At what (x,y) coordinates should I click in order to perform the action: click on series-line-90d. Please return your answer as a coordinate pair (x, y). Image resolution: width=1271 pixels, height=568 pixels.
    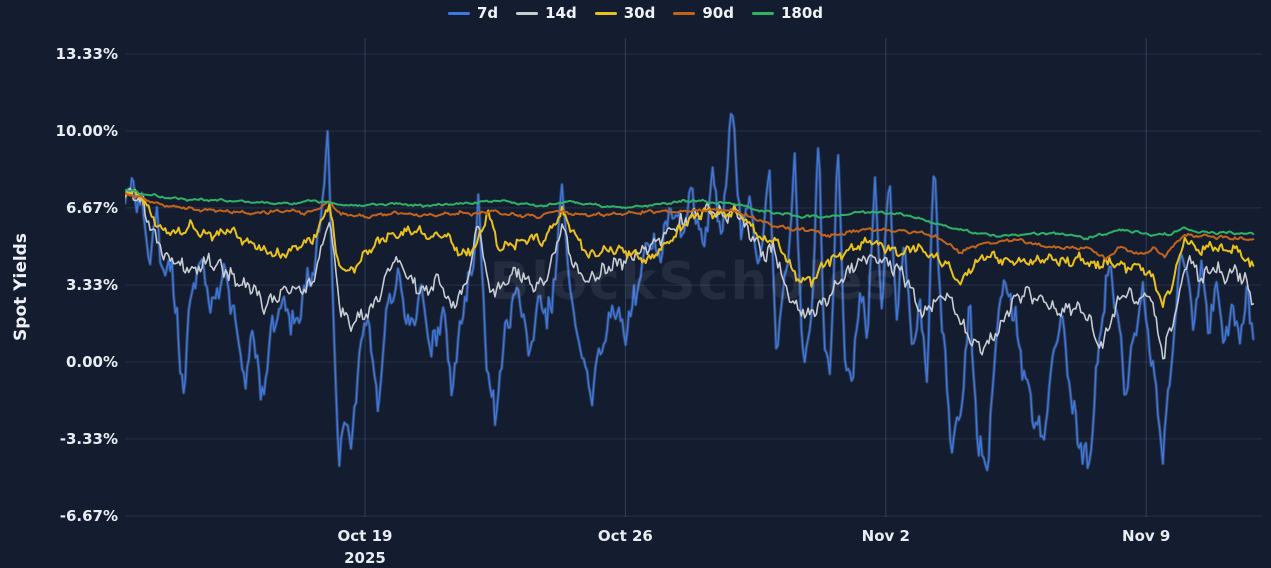
    Looking at the image, I should click on (690, 226).